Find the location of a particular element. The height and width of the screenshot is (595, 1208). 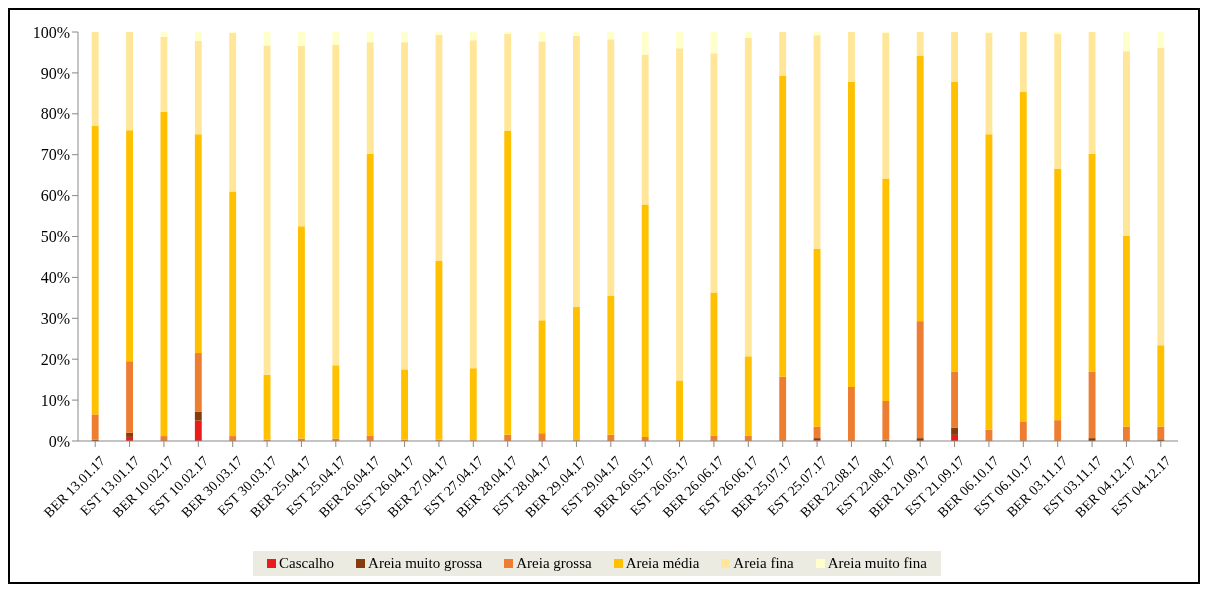

y-tick-label: 30% is located at coordinates (55, 318).